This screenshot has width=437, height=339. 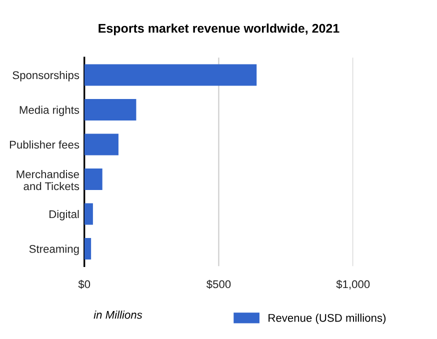 What do you see at coordinates (45, 144) in the screenshot?
I see `y-tick-label: Publisher fees` at bounding box center [45, 144].